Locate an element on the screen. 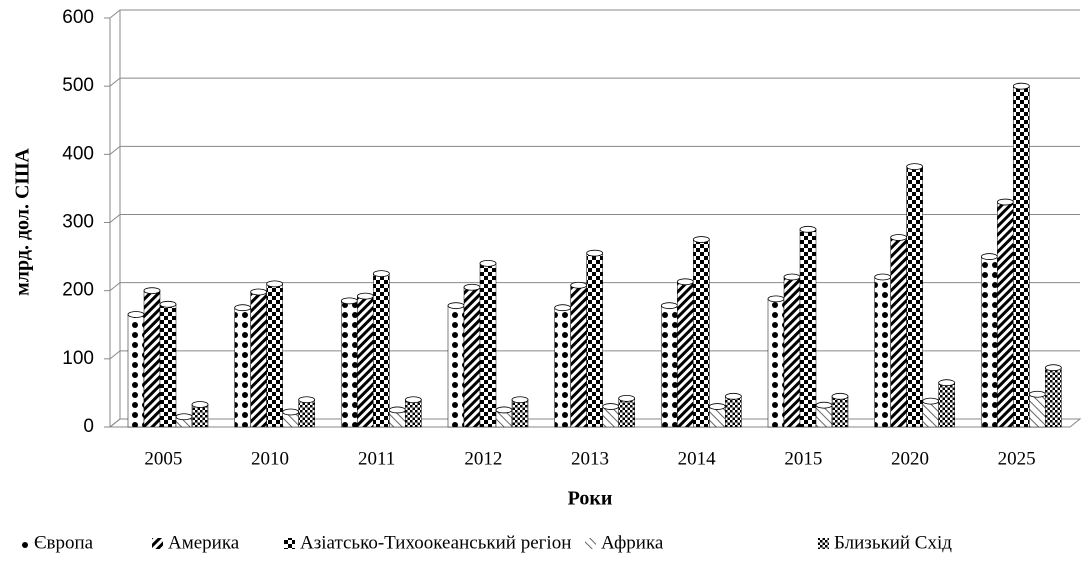  y-tick-label: 300 is located at coordinates (78, 222).